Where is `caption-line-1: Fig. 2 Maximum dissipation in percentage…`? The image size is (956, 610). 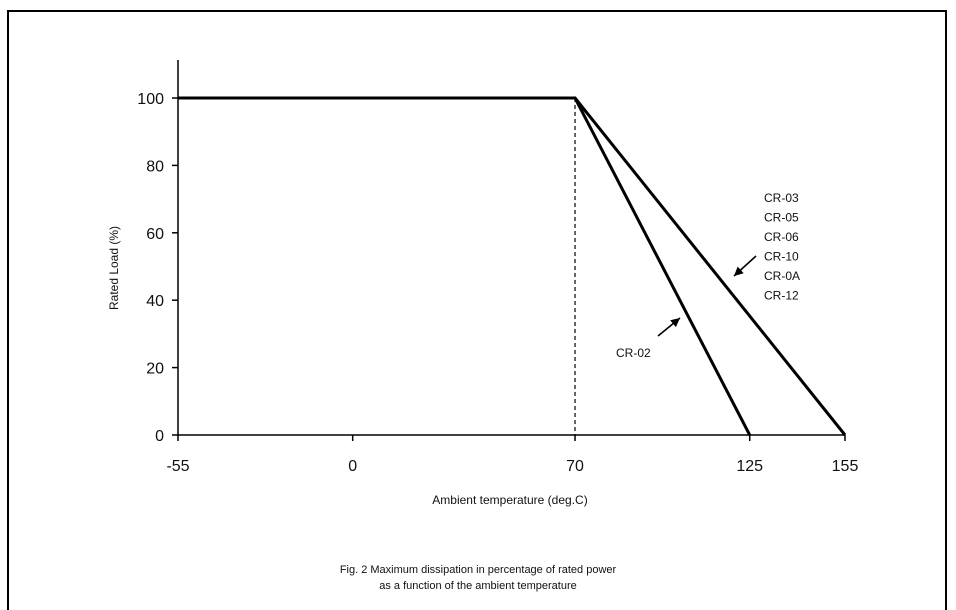
caption-line-1: Fig. 2 Maximum dissipation in percentage… is located at coordinates (478, 570).